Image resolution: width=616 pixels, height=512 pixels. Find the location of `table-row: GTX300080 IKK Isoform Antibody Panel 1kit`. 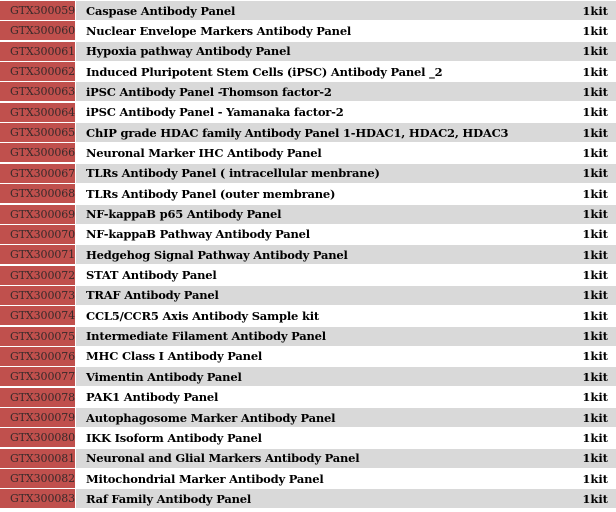

table-row: GTX300080 IKK Isoform Antibody Panel 1kit is located at coordinates (308, 437).